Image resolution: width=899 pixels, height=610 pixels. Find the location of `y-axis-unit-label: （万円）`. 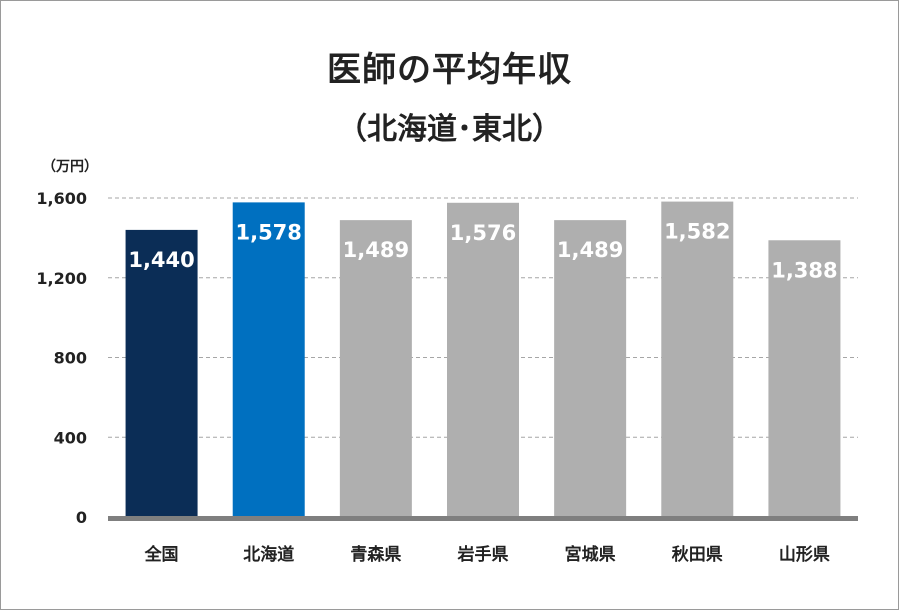

y-axis-unit-label: （万円） is located at coordinates (70, 167).